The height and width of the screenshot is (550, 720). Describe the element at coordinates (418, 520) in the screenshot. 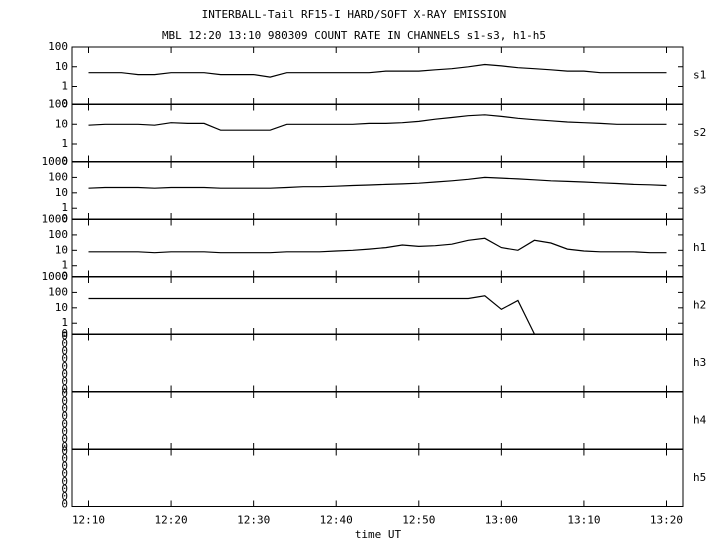

I see `x-tick-label: 12:50` at that location.